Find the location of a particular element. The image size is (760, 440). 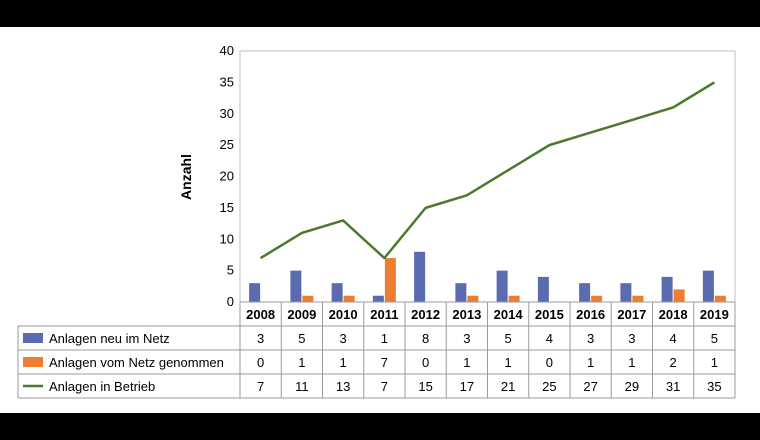

table-cell: 35 is located at coordinates (714, 386).